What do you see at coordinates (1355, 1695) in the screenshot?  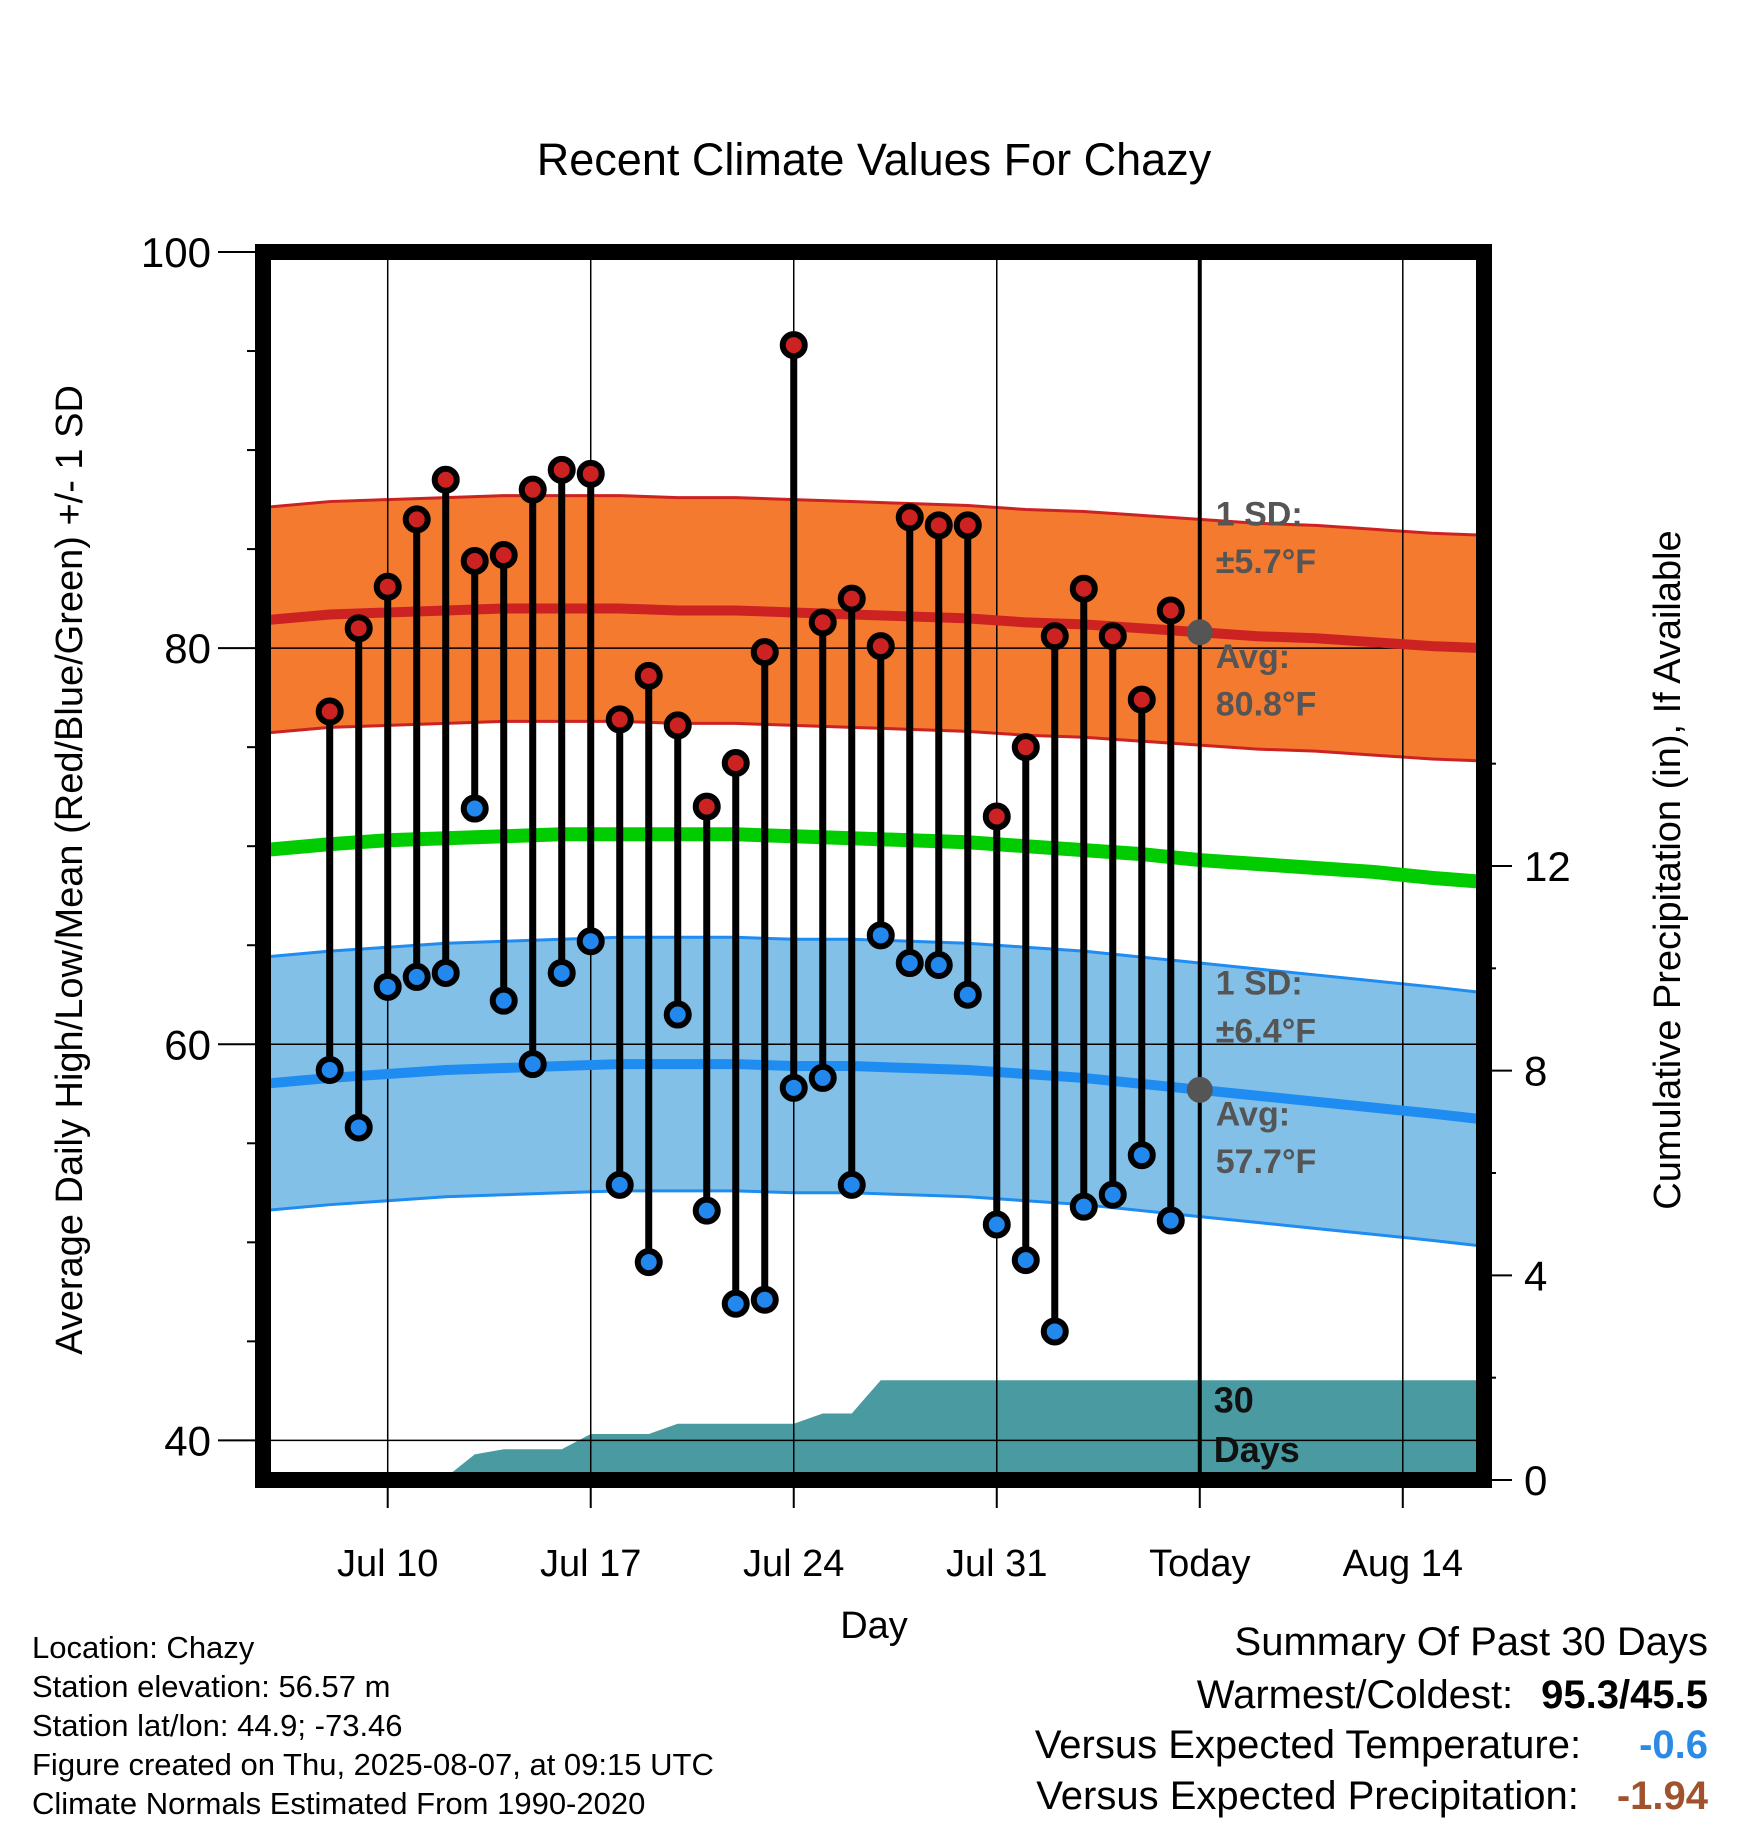 I see `warm-cold-label: Warmest/Coldest:` at bounding box center [1355, 1695].